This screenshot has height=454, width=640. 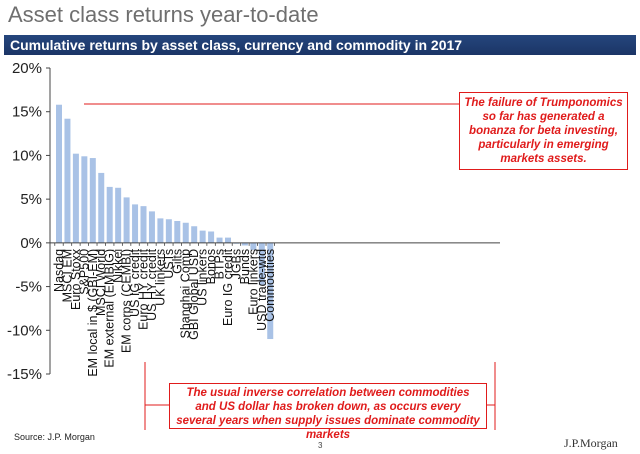 I want to click on category-label-14: Gilts, so click(x=177, y=261).